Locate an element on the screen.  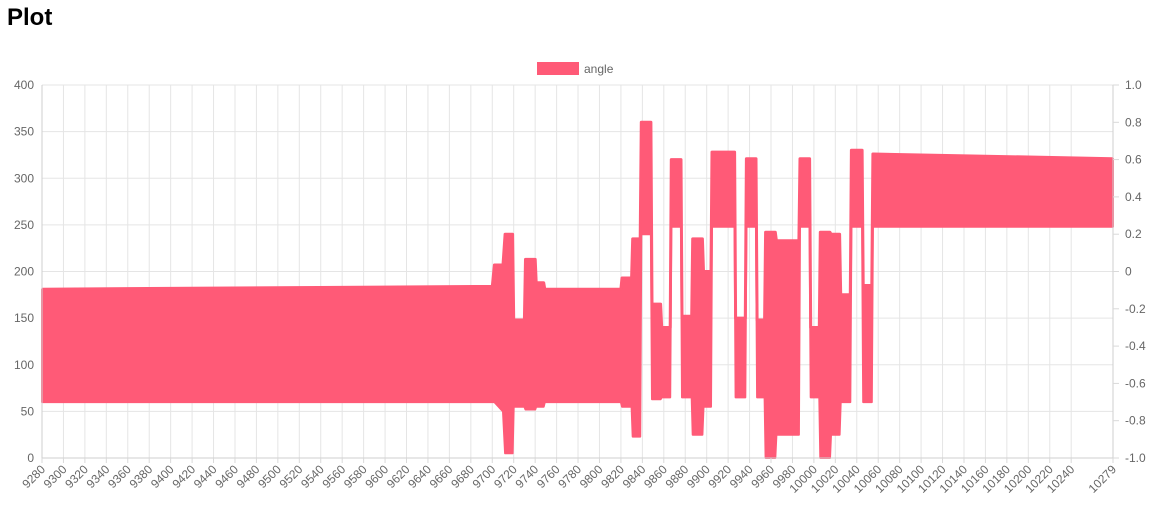
y-left-tick-label: 0 is located at coordinates (30, 458).